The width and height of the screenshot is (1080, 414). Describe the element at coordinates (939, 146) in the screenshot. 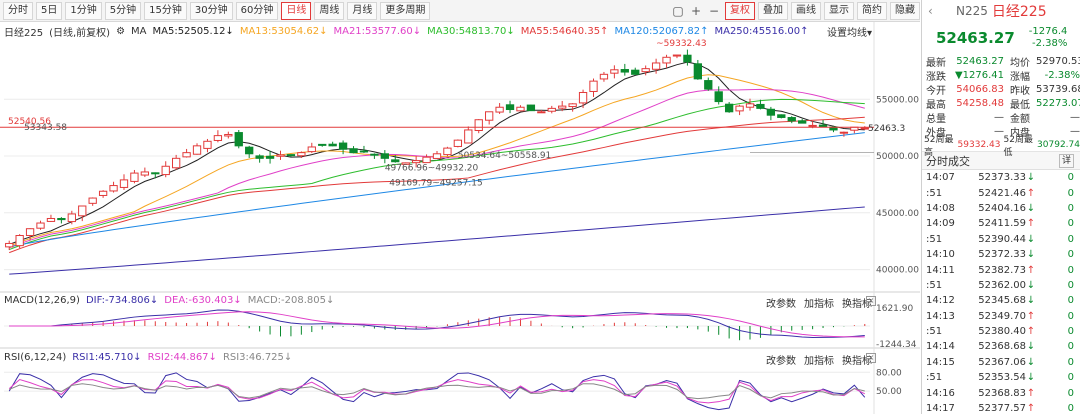

I see `week52-high-label: 52周最高` at that location.